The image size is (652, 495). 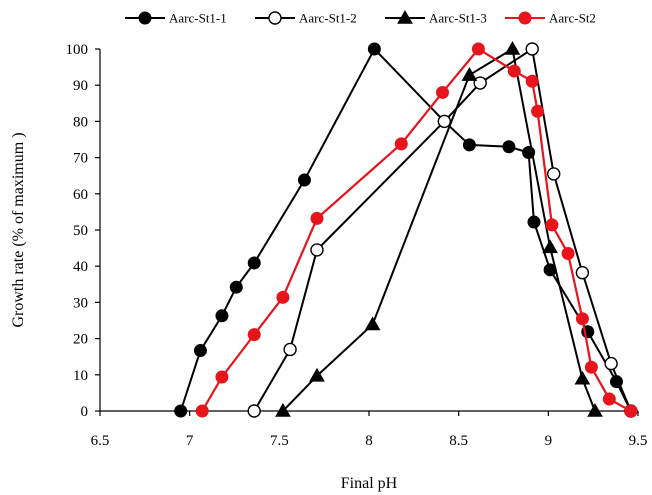 I want to click on y-ticks: 0 10 20 30 40 50 60 70 80 90 100, so click(x=83, y=231).